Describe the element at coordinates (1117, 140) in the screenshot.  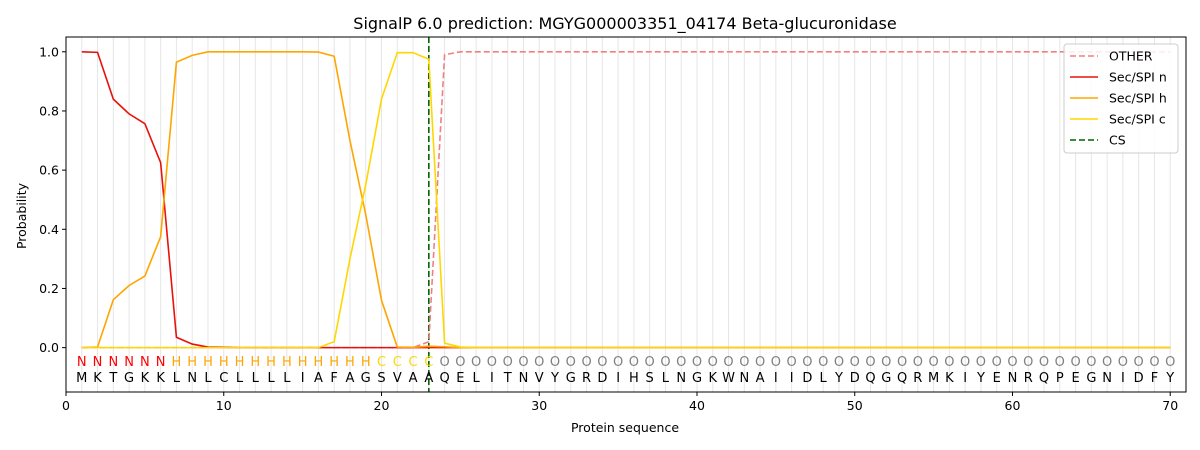
I see `legend-label: CS` at that location.